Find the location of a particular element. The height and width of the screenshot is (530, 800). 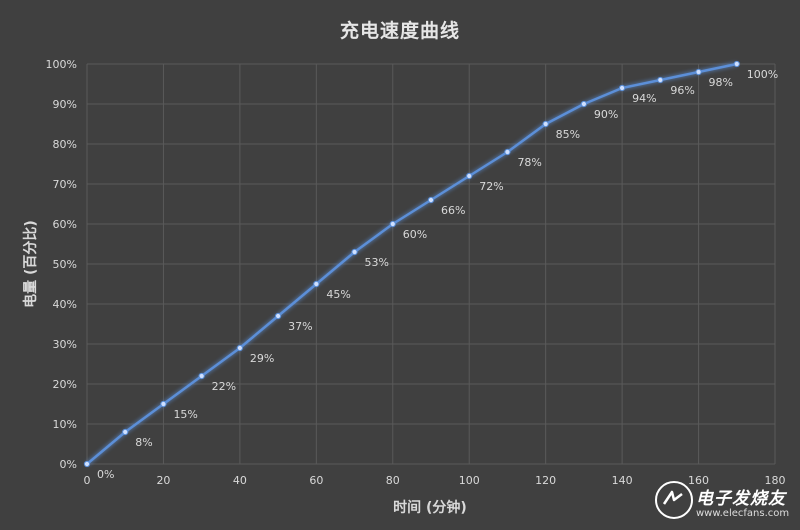

data-label: 15% is located at coordinates (185, 414).